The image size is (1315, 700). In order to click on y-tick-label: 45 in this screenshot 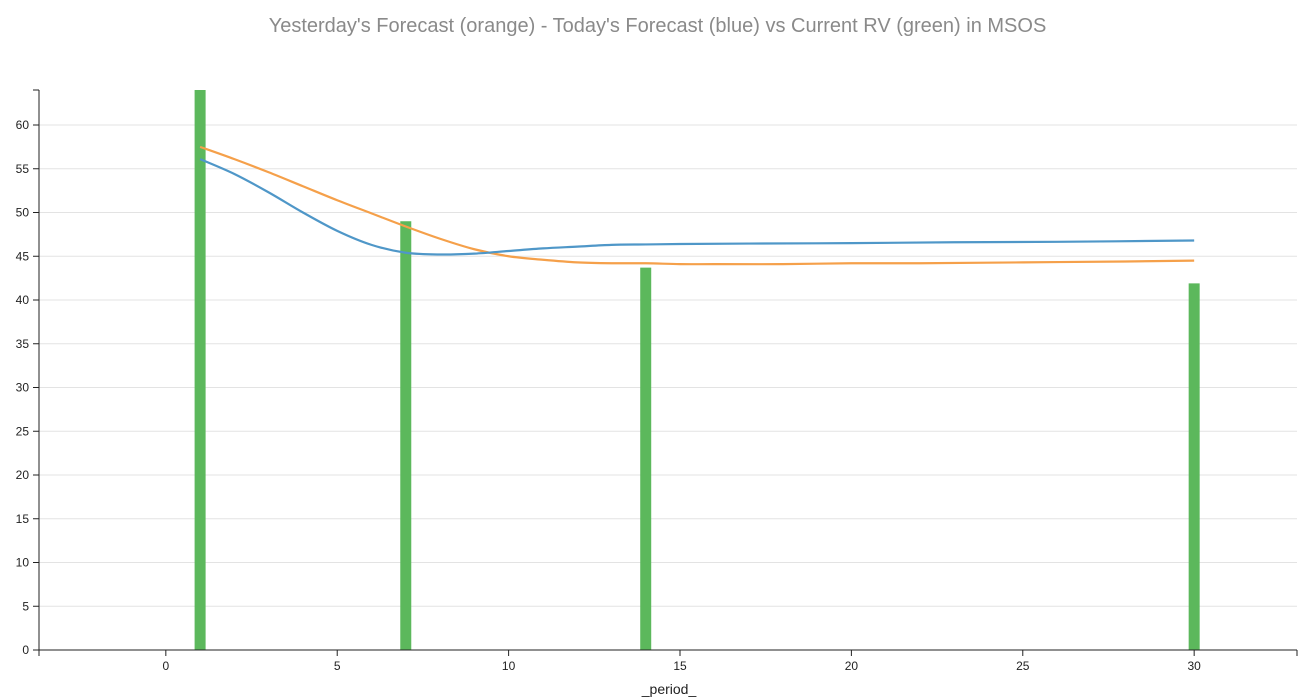, I will do `click(23, 256)`.